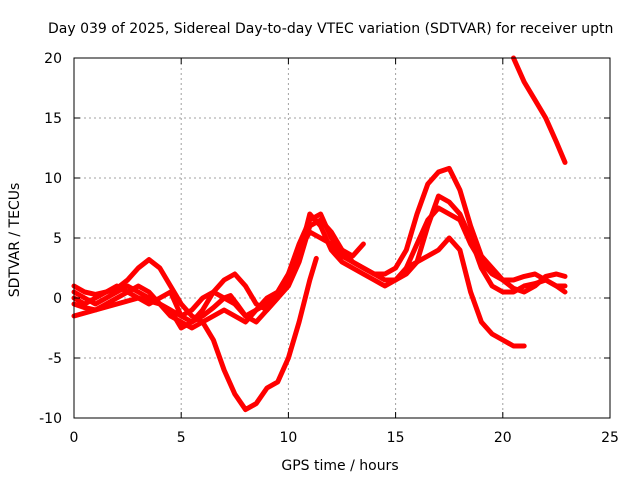  What do you see at coordinates (15, 240) in the screenshot?
I see `y-axis-label: SDTVAR / TECUs` at bounding box center [15, 240].